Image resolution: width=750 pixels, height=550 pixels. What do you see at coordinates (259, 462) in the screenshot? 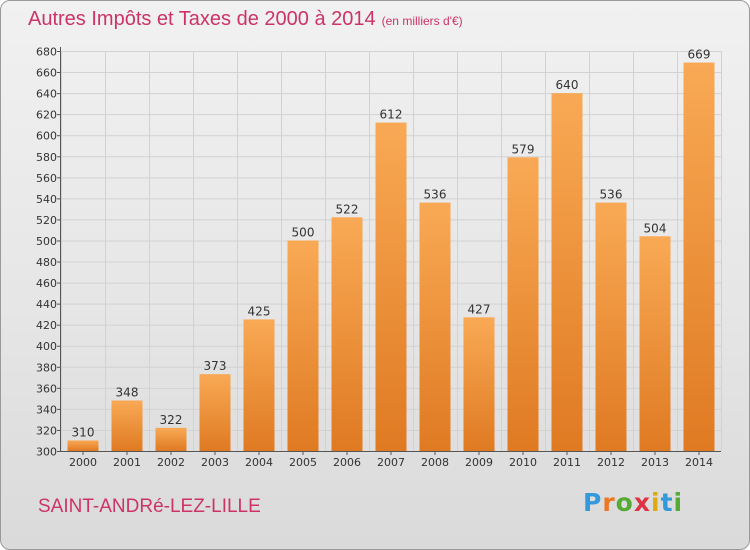
I see `x-tick-label: 2004` at bounding box center [259, 462].